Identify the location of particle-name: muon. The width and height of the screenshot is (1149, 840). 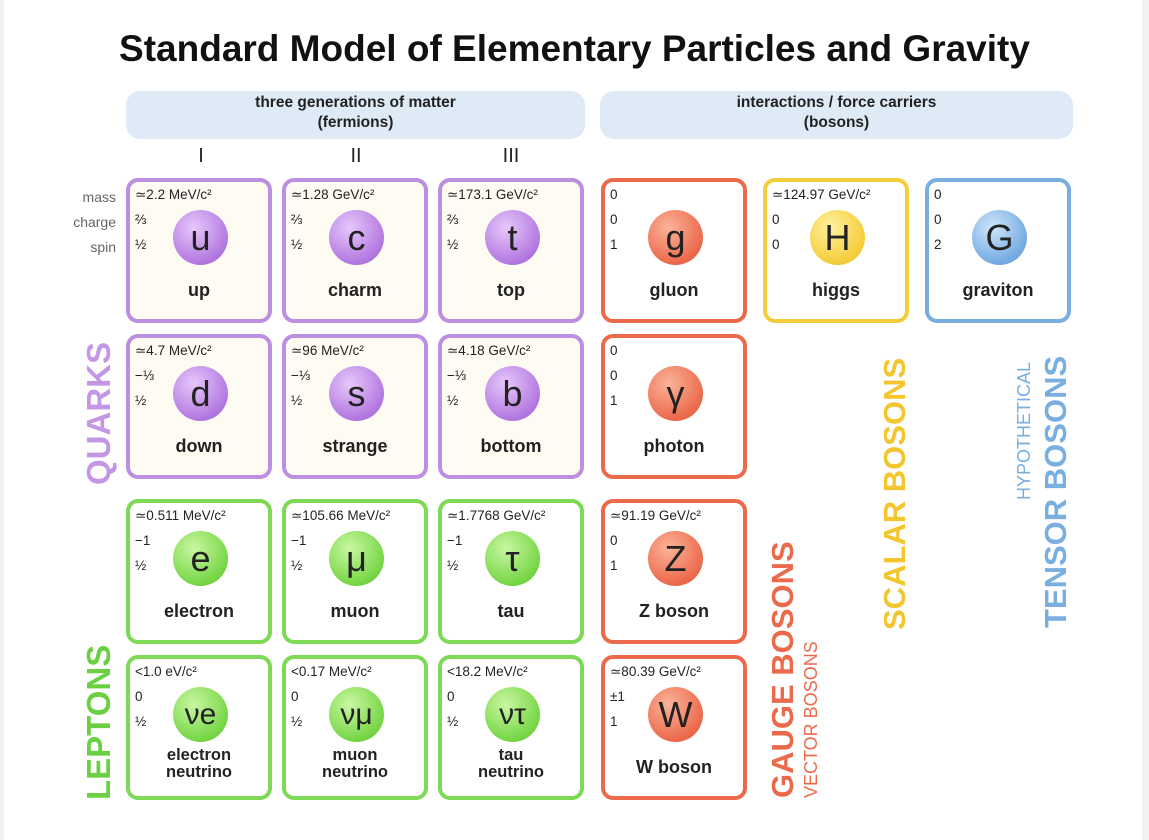
(355, 611).